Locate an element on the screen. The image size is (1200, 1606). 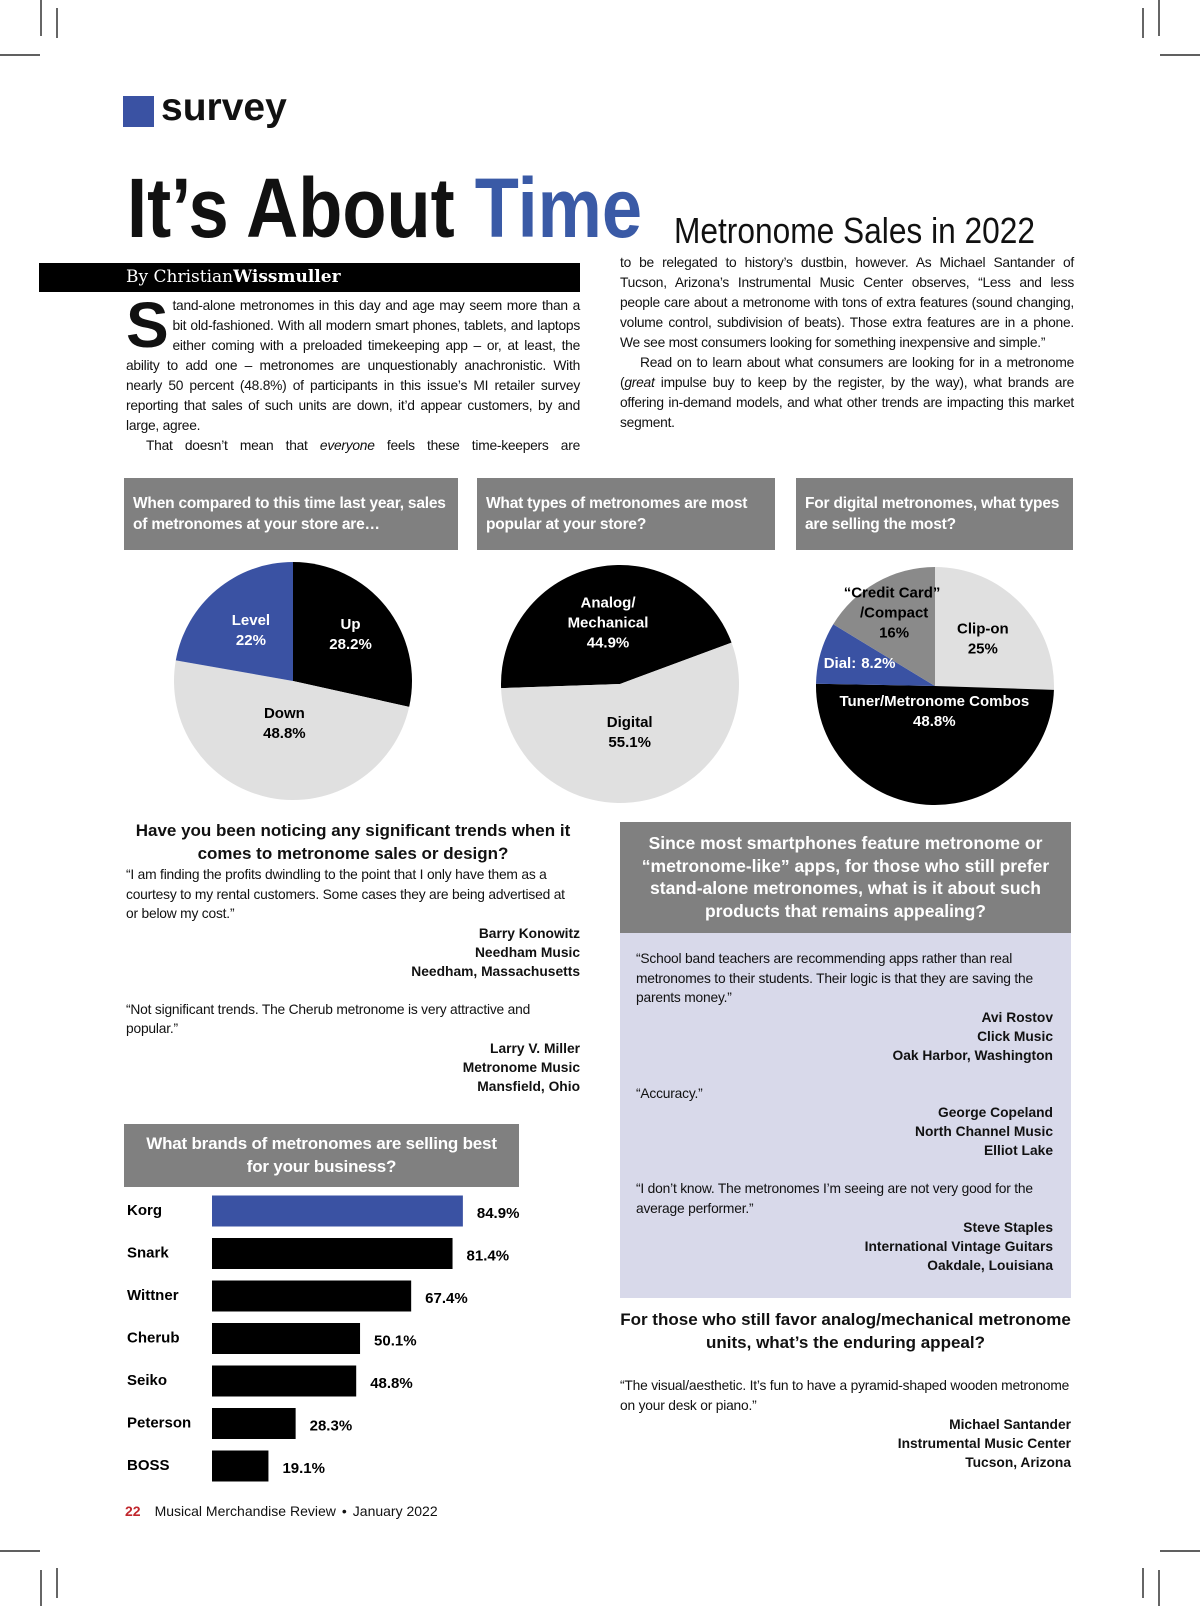
category-label: Peterson is located at coordinates (159, 1422).